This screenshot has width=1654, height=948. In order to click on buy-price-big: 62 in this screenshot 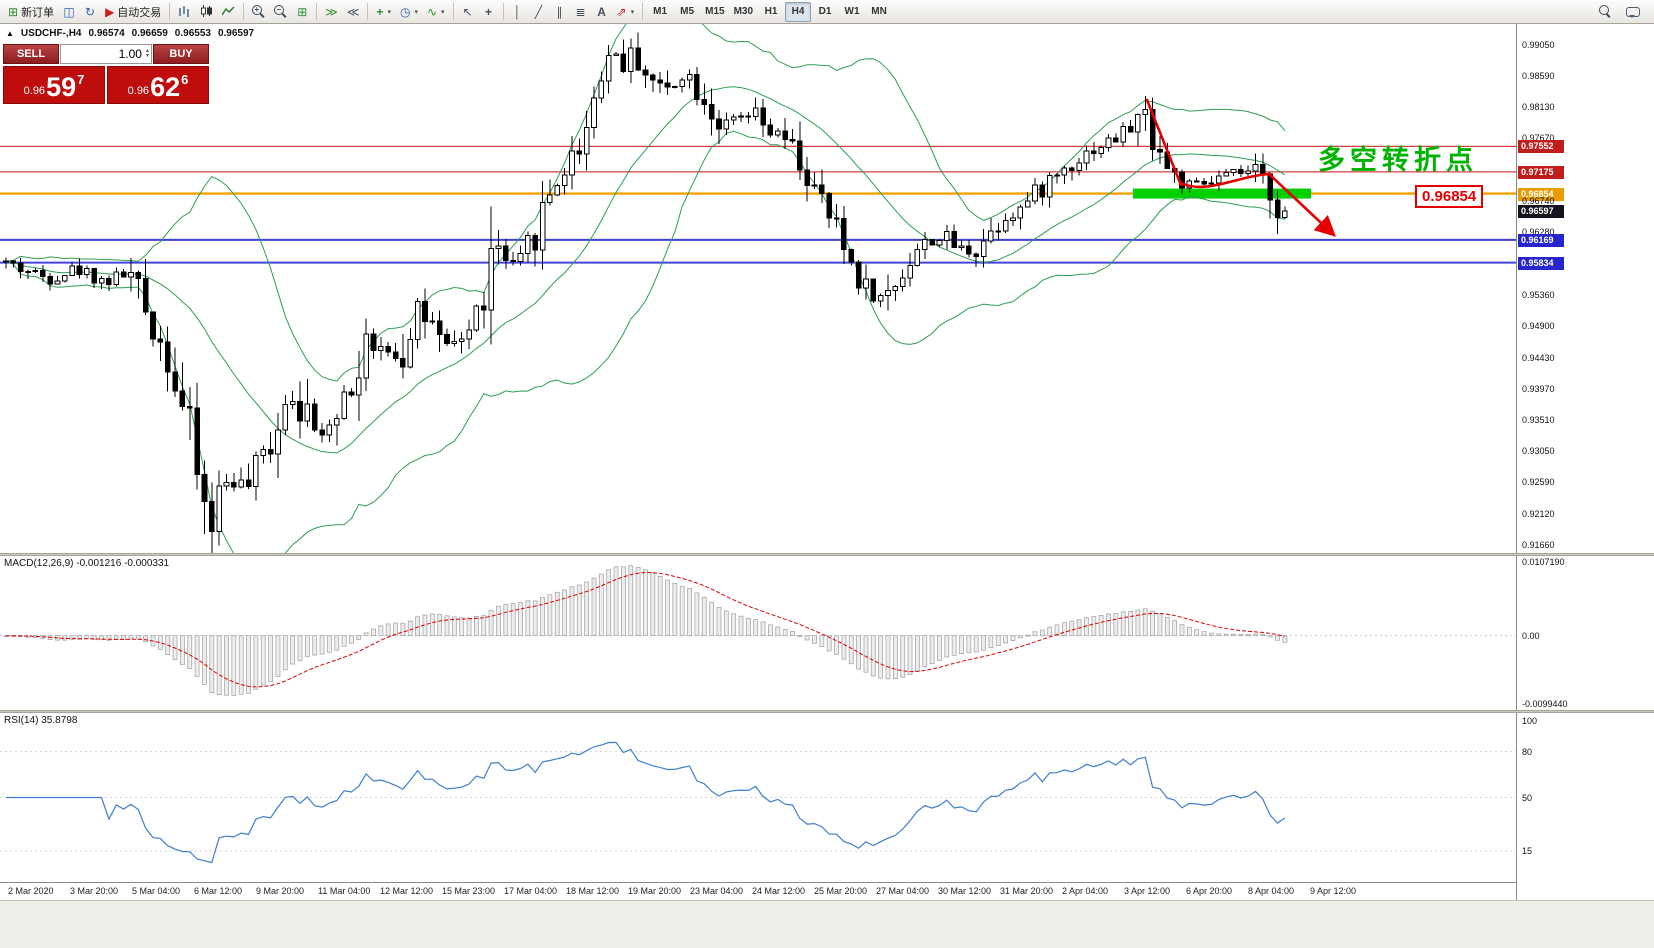, I will do `click(165, 87)`.